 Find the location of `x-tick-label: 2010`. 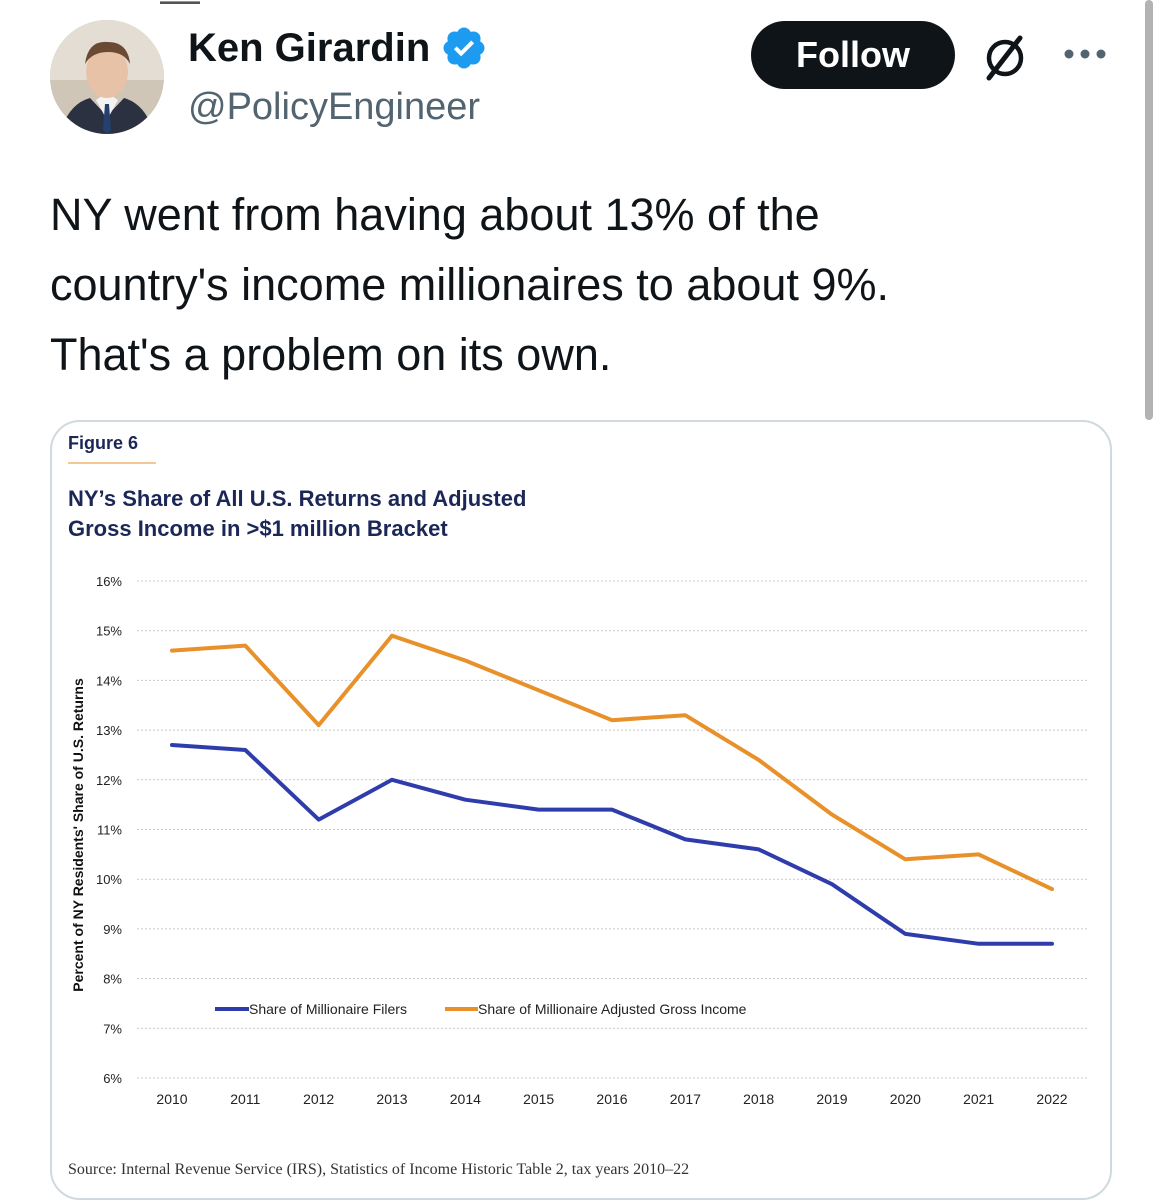

x-tick-label: 2010 is located at coordinates (171, 1099).